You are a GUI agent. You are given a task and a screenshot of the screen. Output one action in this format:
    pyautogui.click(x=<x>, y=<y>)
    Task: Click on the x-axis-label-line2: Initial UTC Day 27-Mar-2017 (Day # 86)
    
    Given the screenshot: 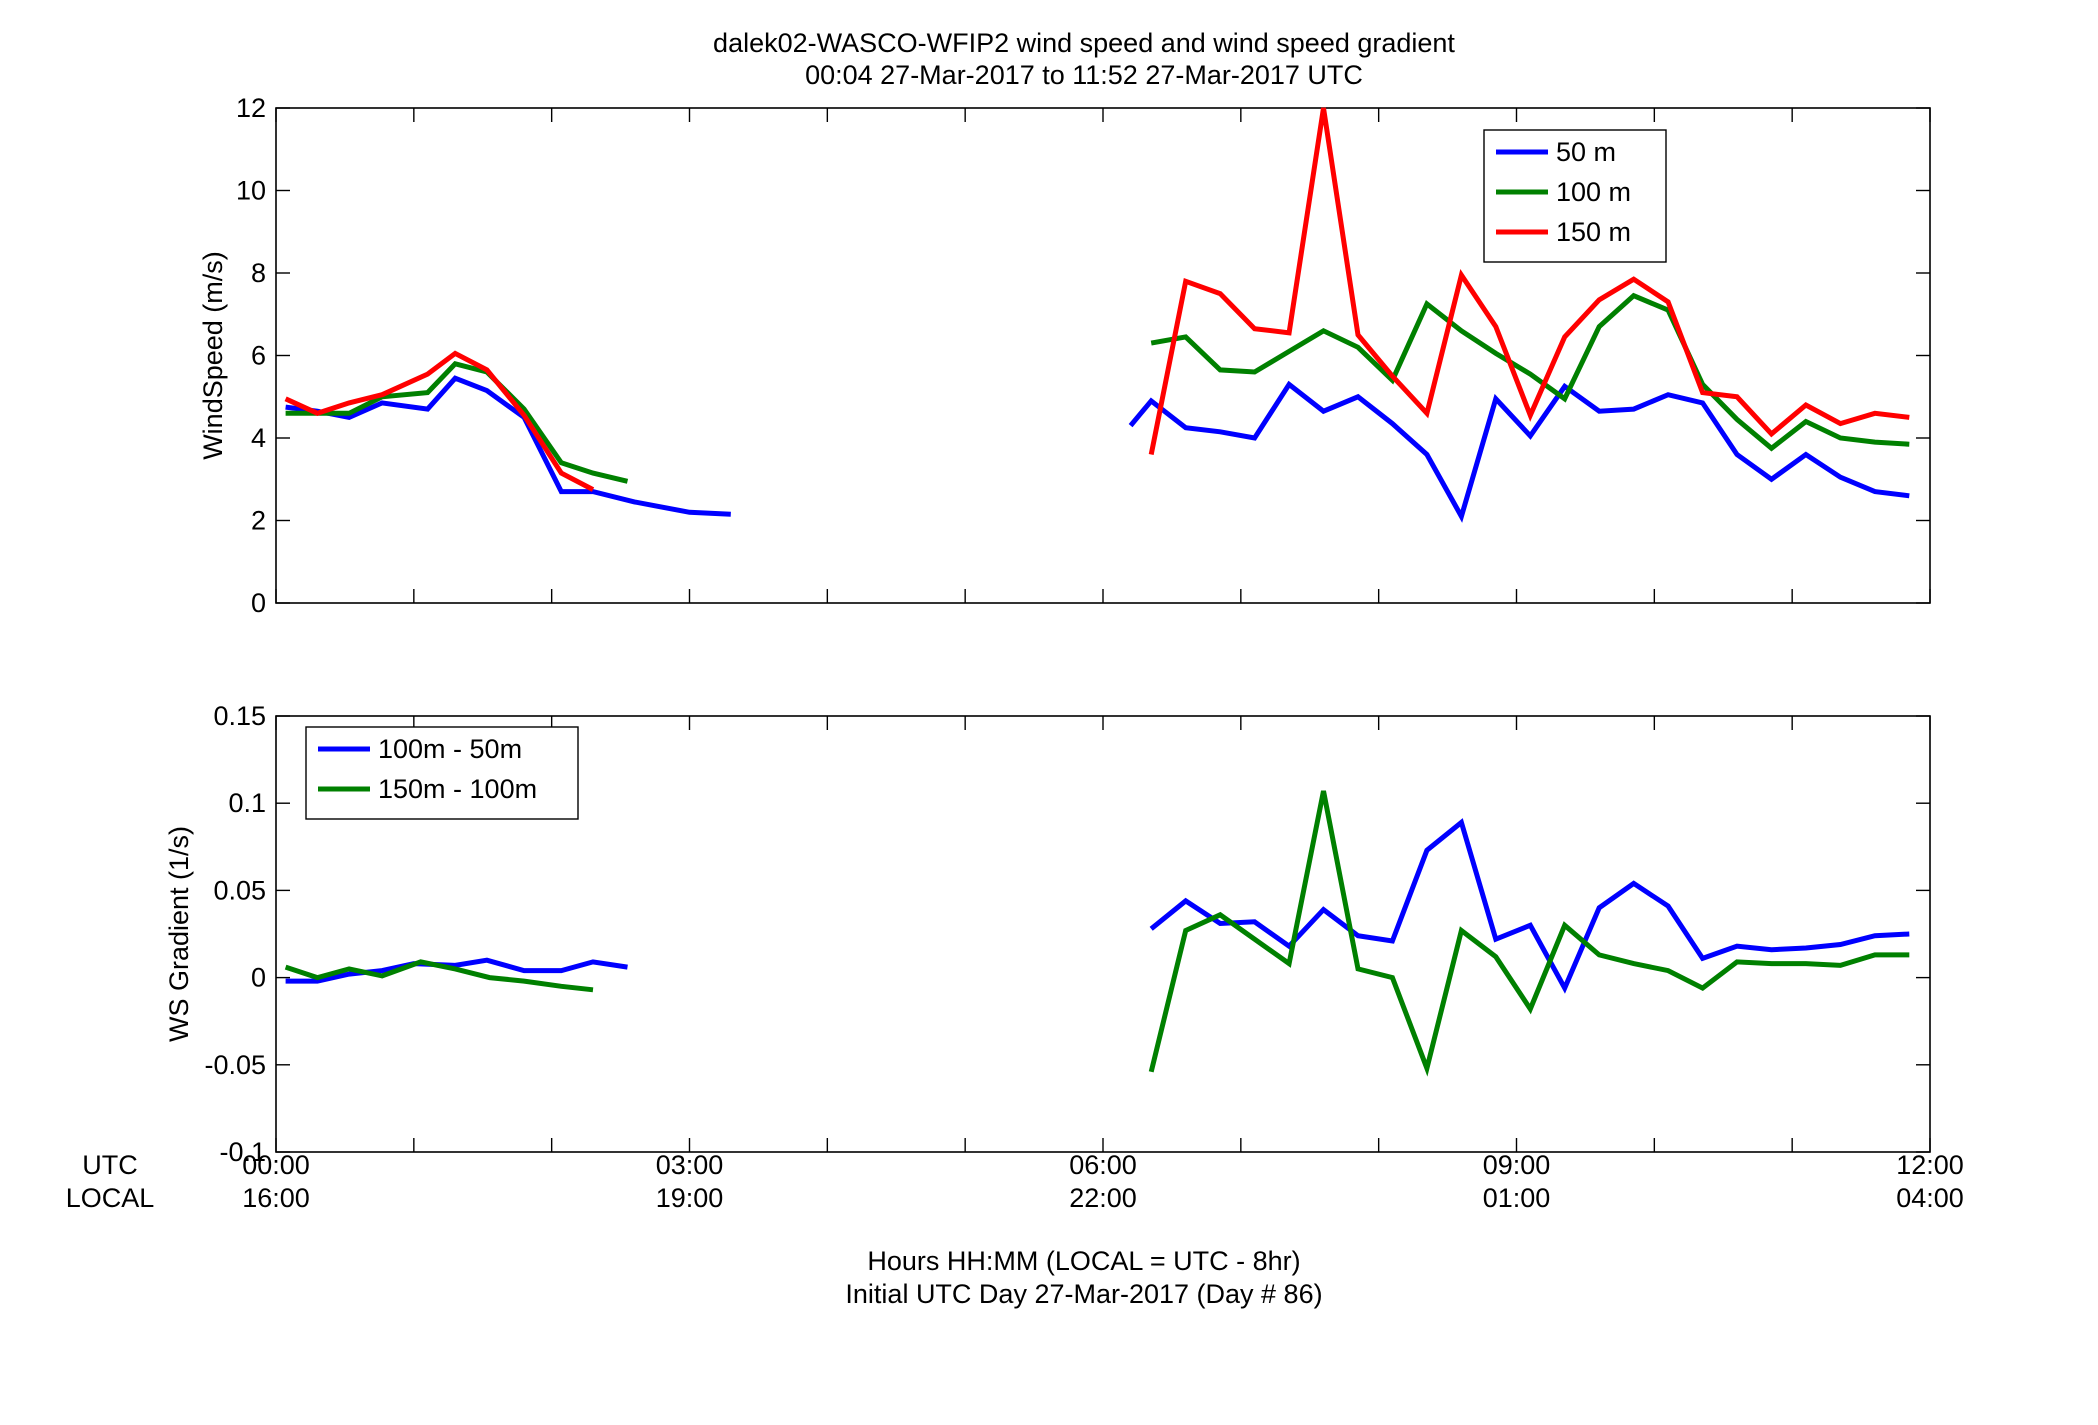 What is the action you would take?
    pyautogui.click(x=1083, y=1294)
    